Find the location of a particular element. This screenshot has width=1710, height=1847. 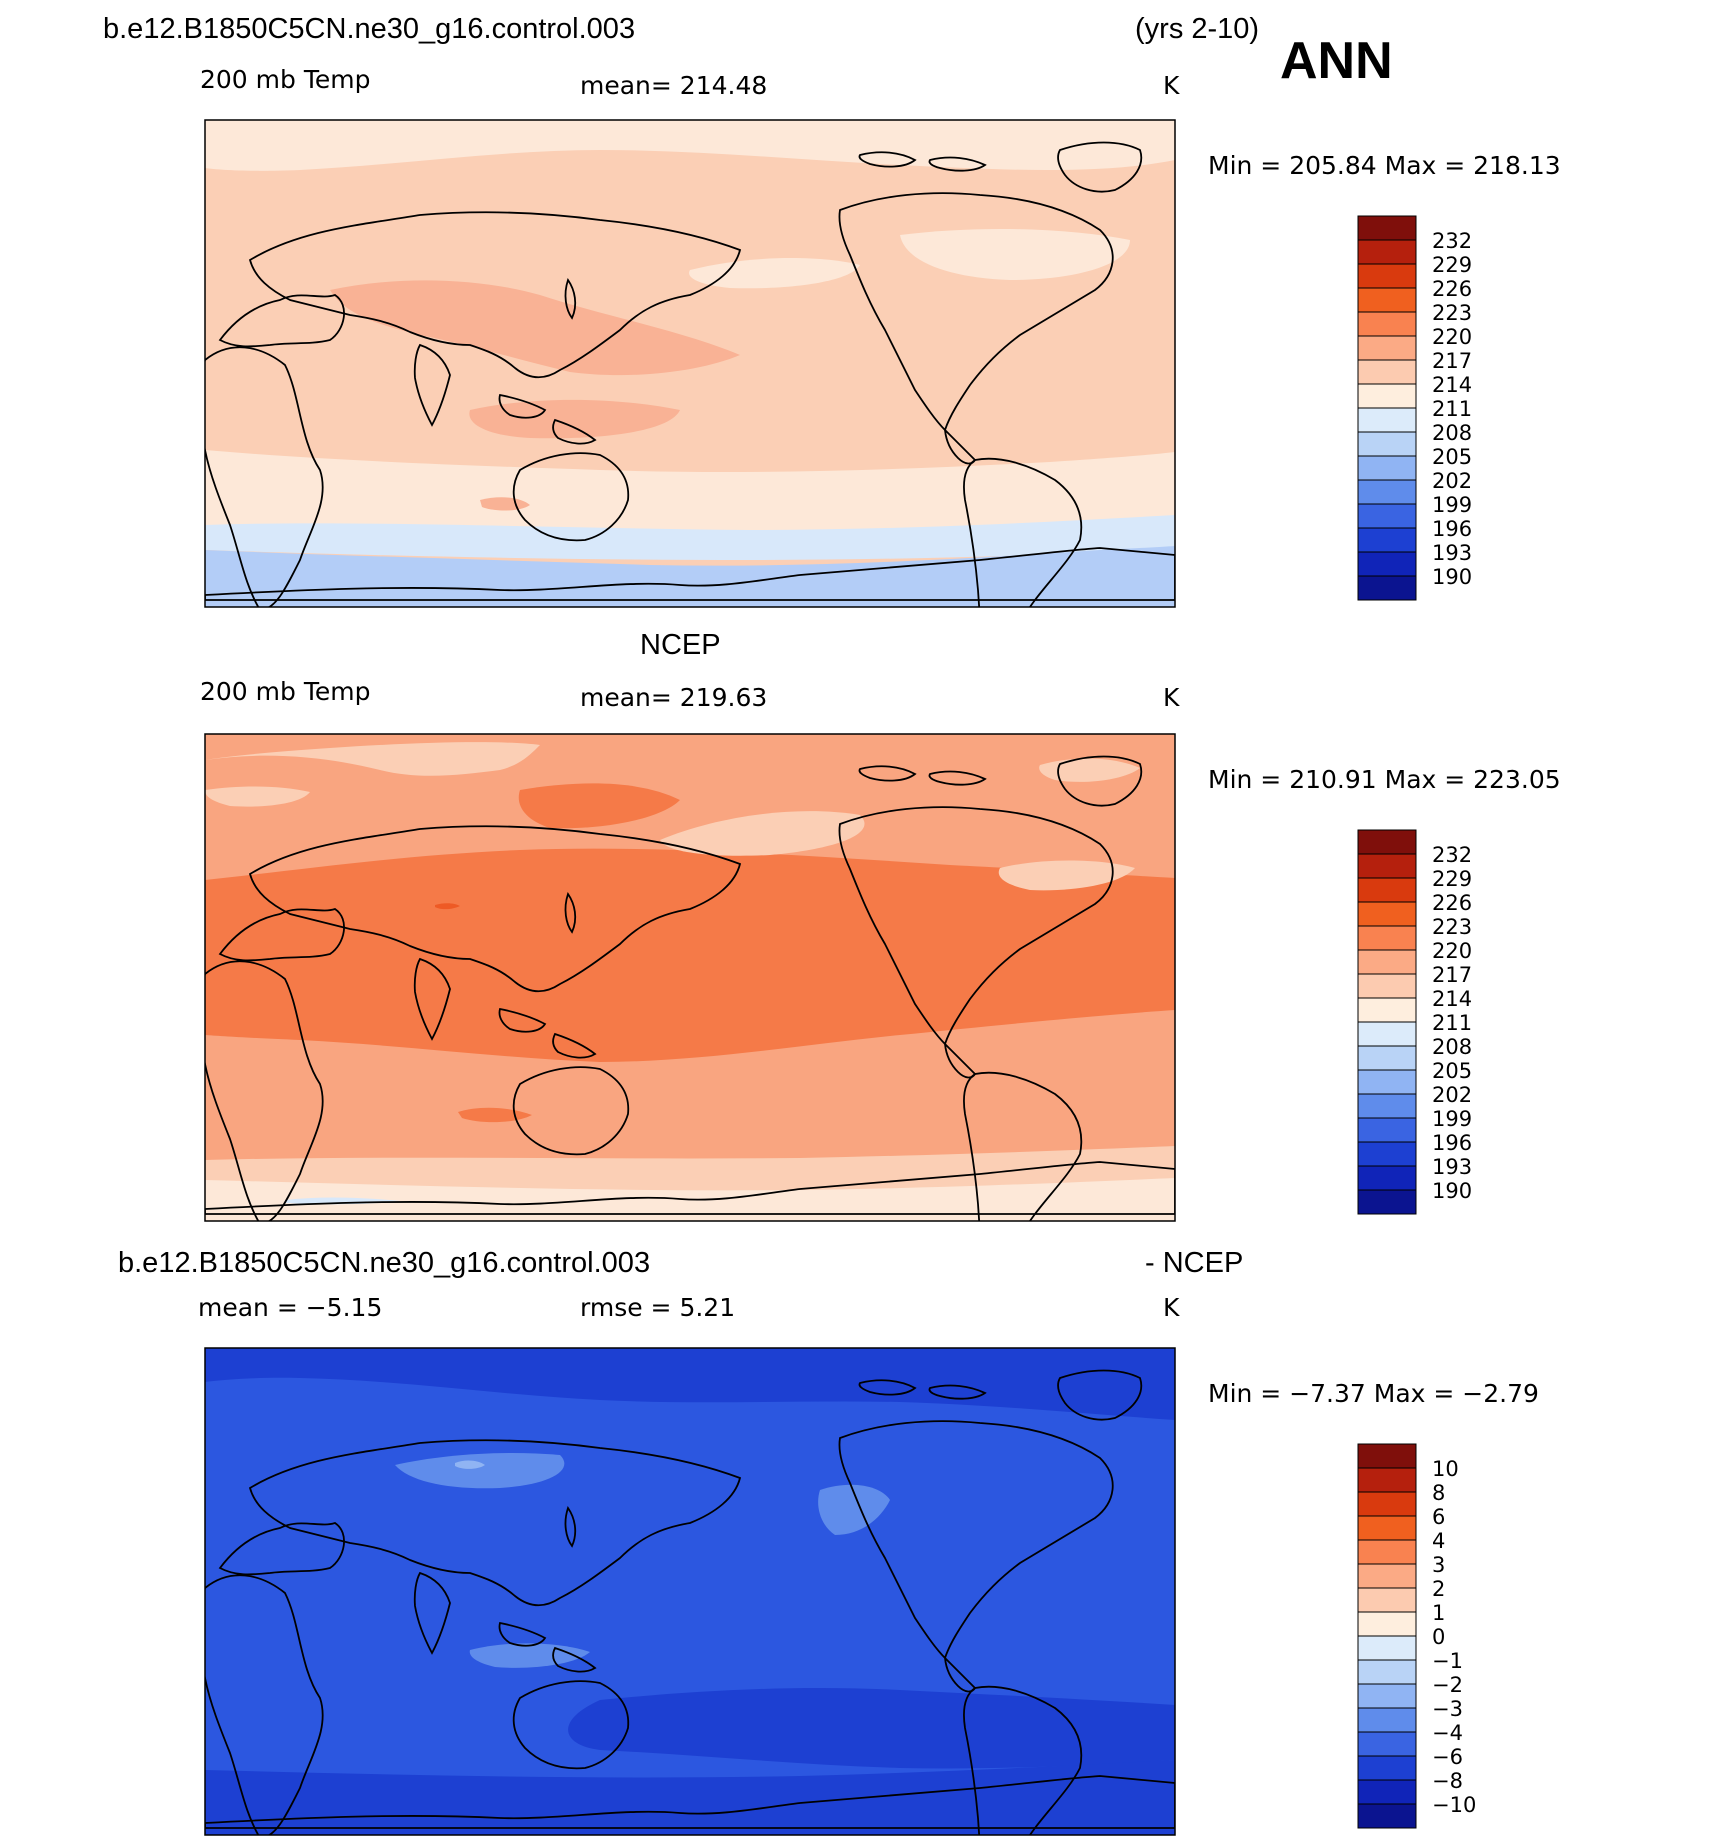

colorbar-tick-label: 8 is located at coordinates (1438, 1493).